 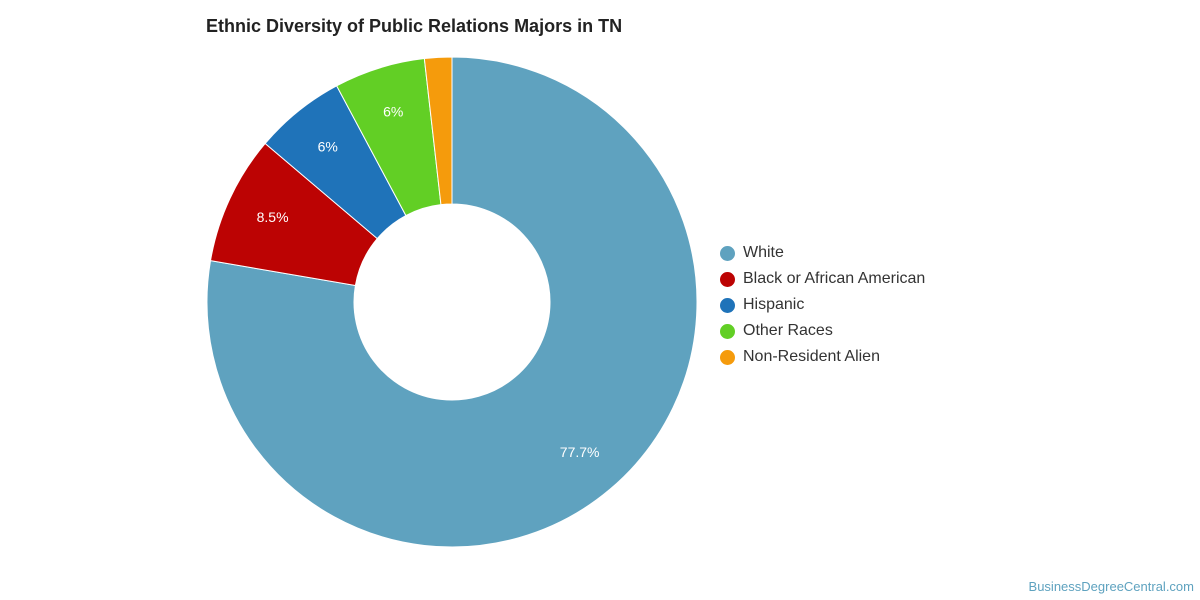 I want to click on footer-credit-link: BusinessDegreeCentral.com, so click(x=1111, y=586).